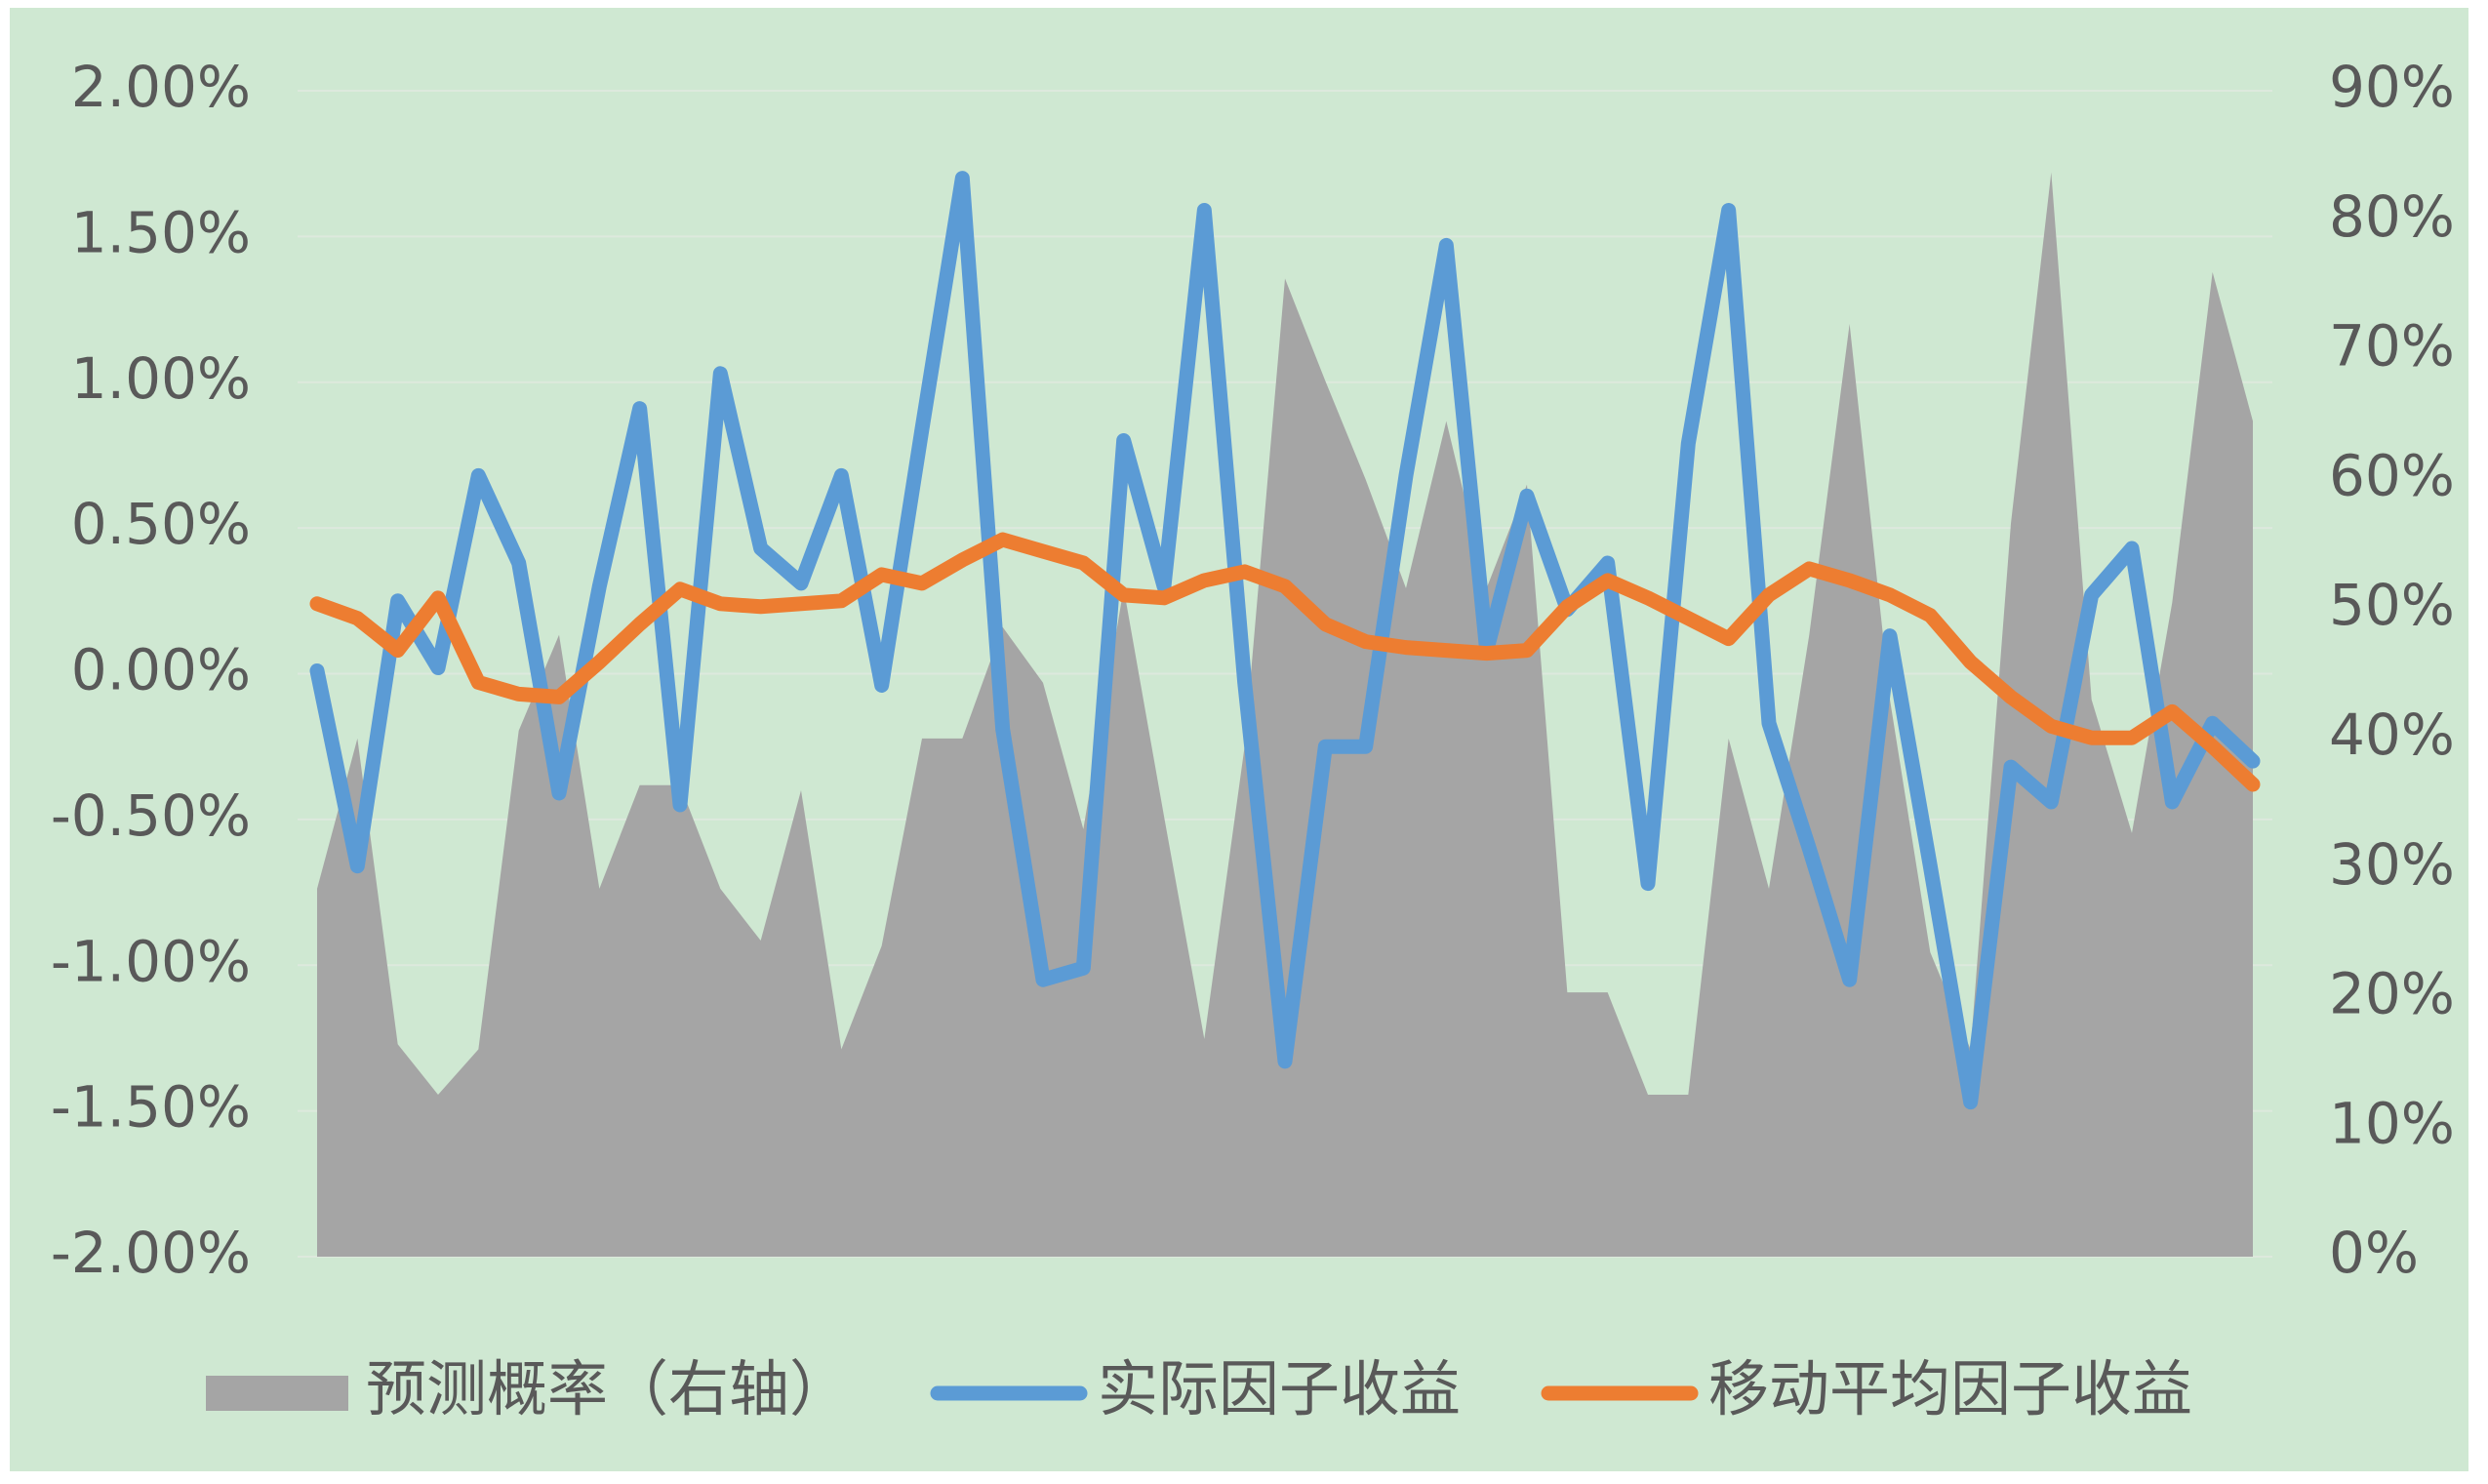 Image resolution: width=2488 pixels, height=1484 pixels. Describe the element at coordinates (161, 524) in the screenshot. I see `y-tick-label: 0.50%` at that location.